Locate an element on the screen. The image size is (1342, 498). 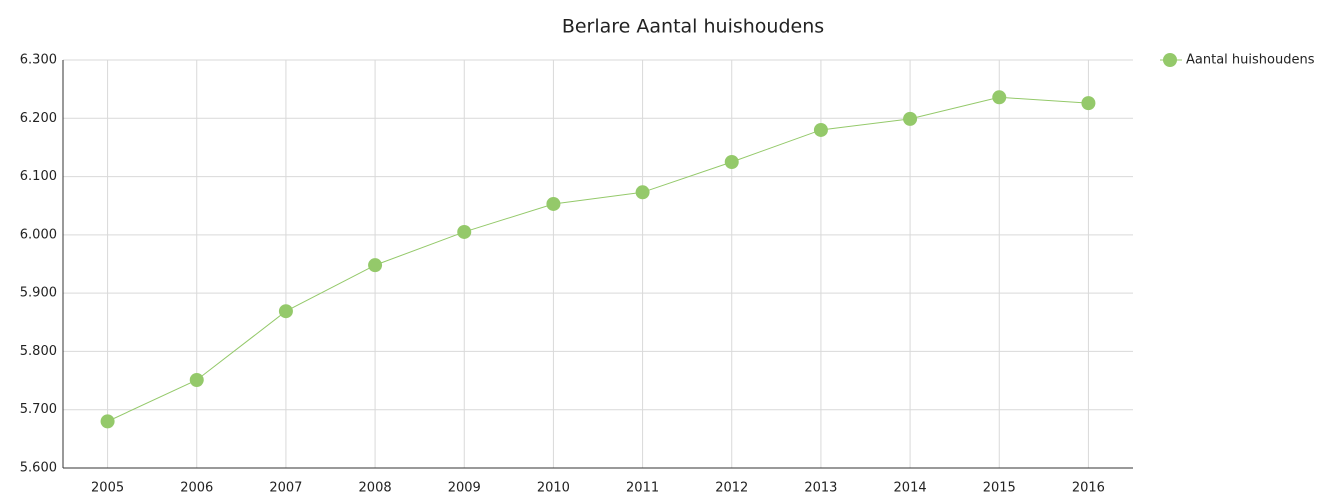
y-tick-label: 6.000 is located at coordinates (38, 234).